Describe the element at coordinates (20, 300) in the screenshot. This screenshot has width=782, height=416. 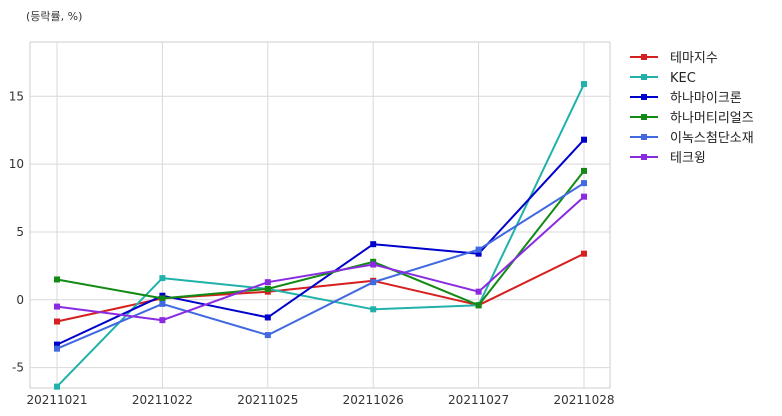
I see `y-tick-label: 0` at that location.